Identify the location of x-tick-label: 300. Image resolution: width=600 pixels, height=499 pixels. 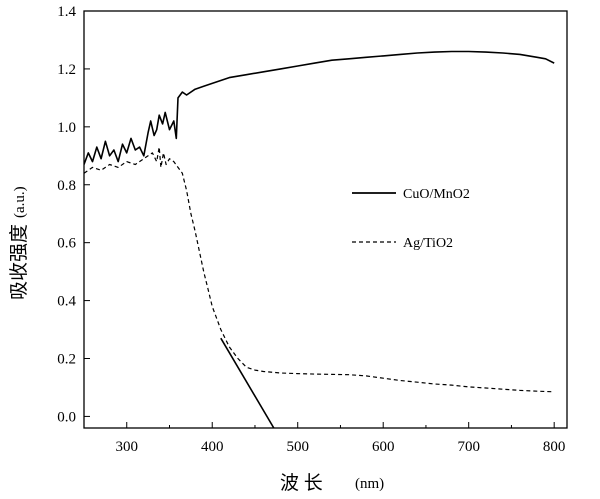
(126, 447).